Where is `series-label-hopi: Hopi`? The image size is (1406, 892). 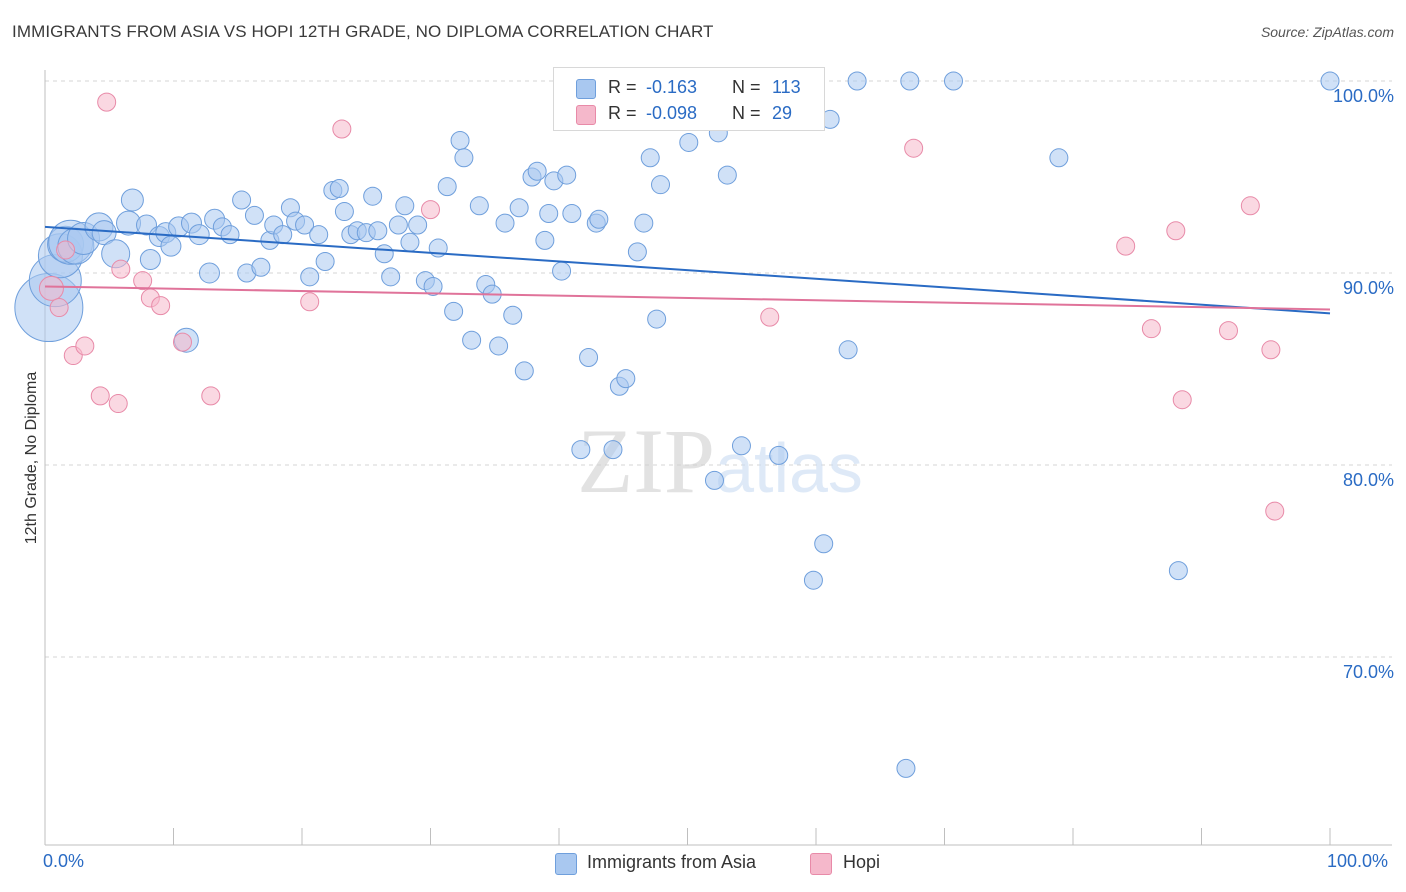
series-label-hopi: Hopi is located at coordinates (862, 862).